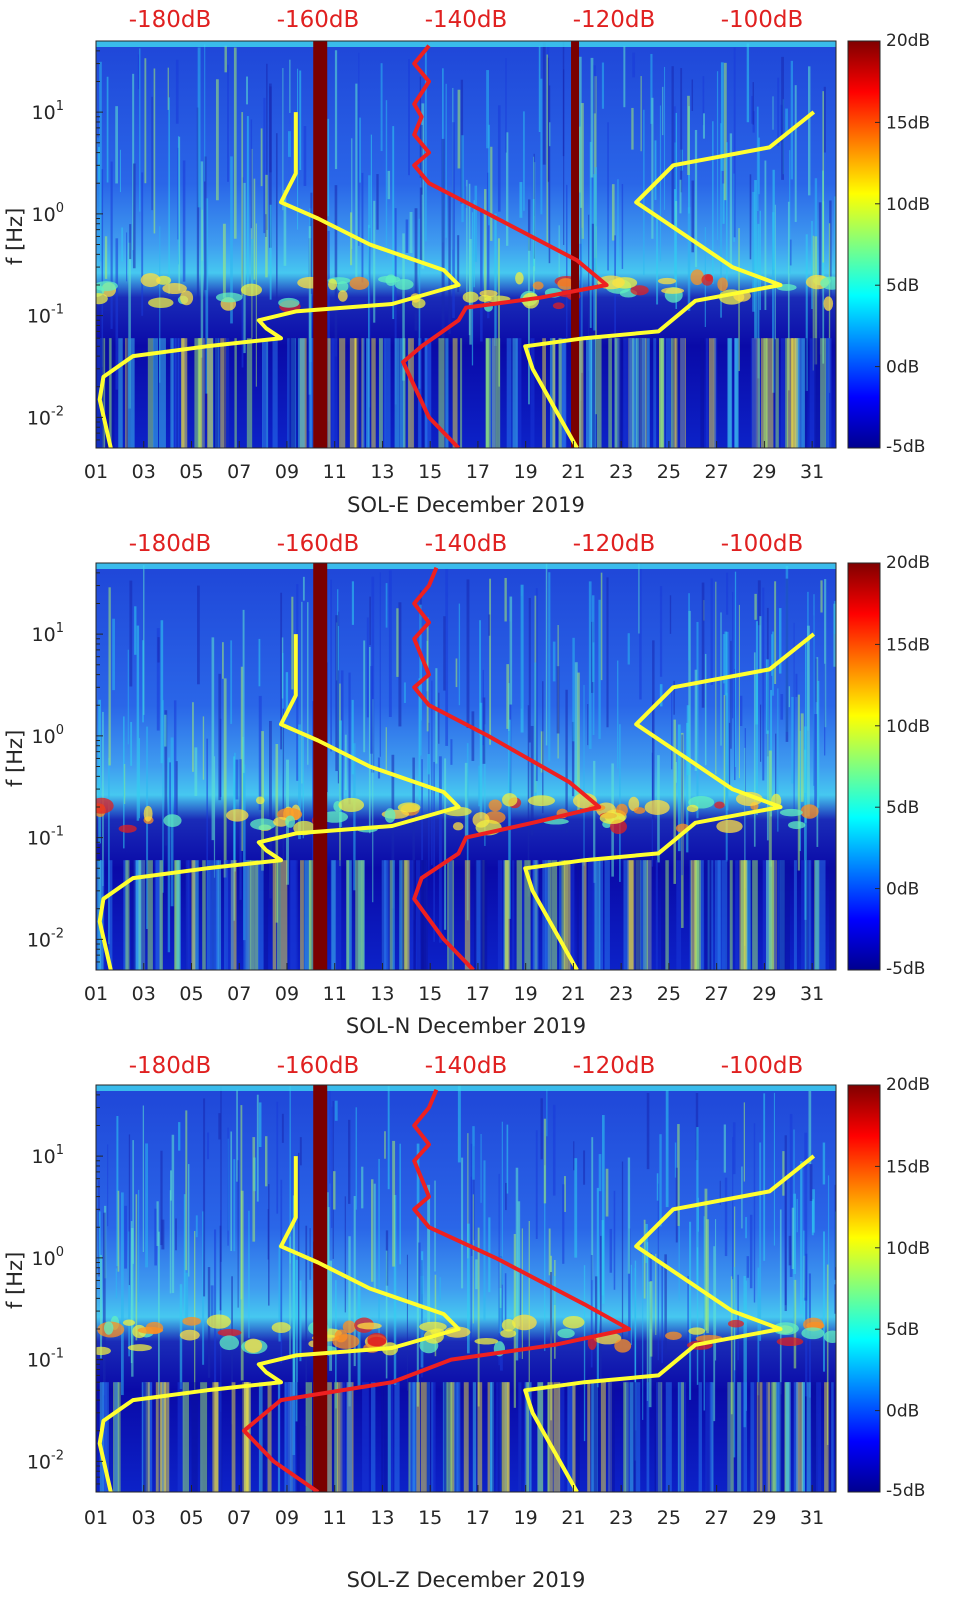 Image resolution: width=962 pixels, height=1599 pixels. I want to click on colorbar-tick-label: 0dB, so click(902, 890).